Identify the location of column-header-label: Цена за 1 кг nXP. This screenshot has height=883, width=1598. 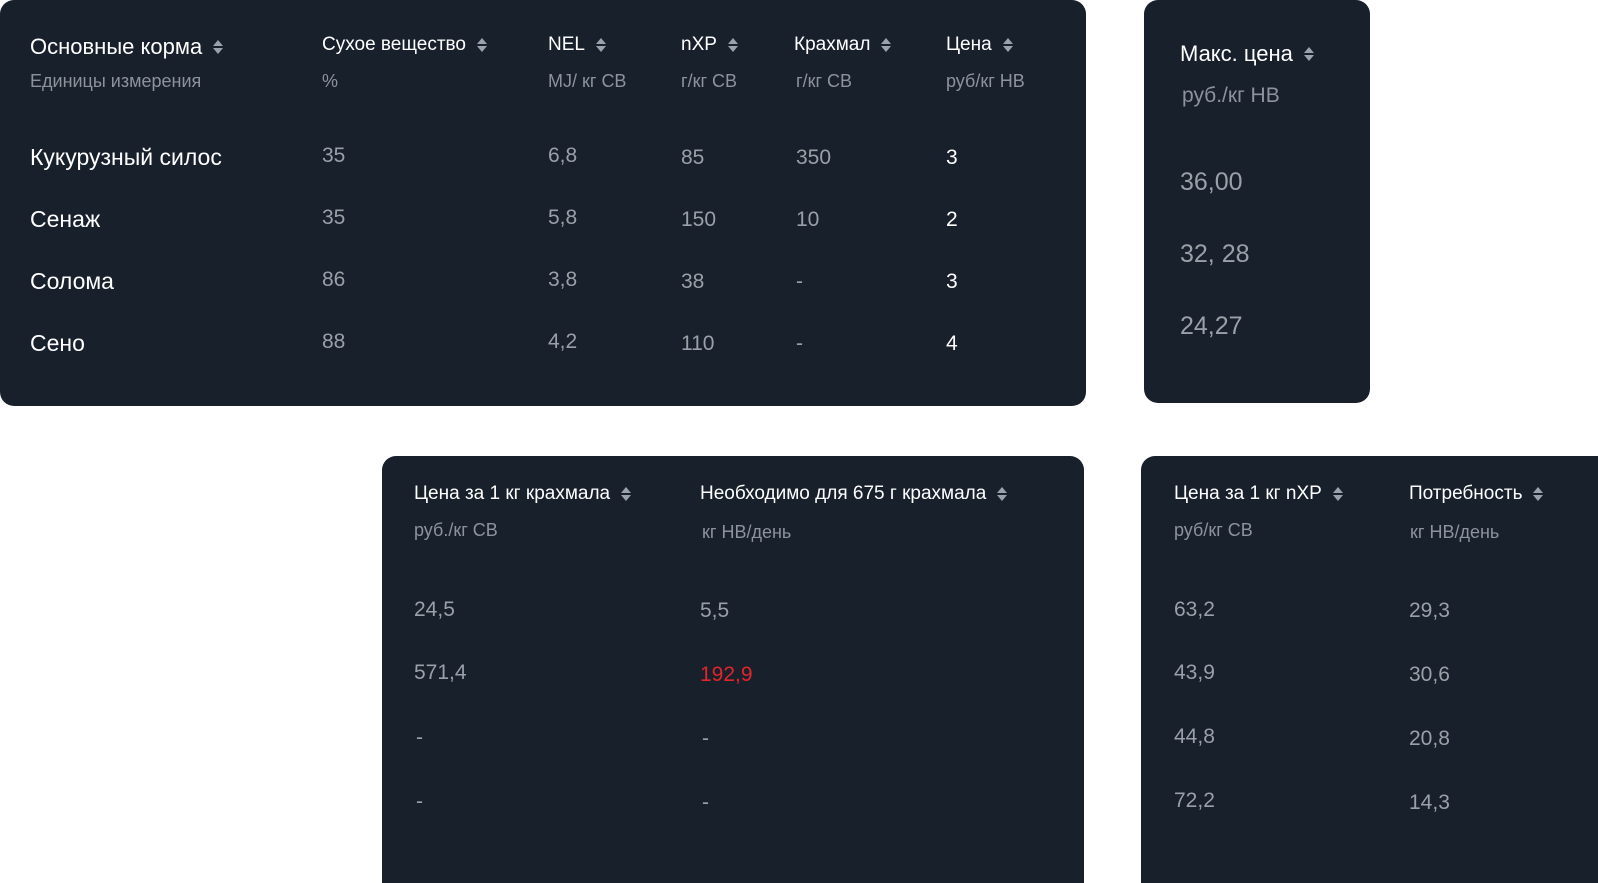
(1248, 493).